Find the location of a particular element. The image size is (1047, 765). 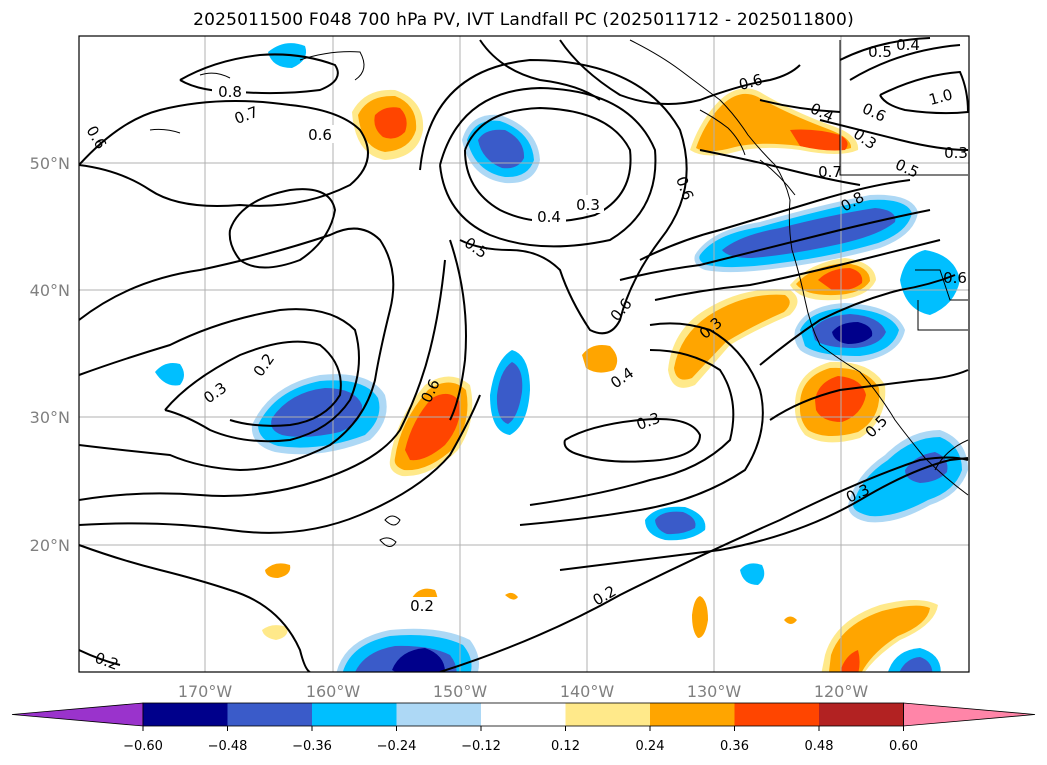

contour-0-4-sw is located at coordinates (262, 380).